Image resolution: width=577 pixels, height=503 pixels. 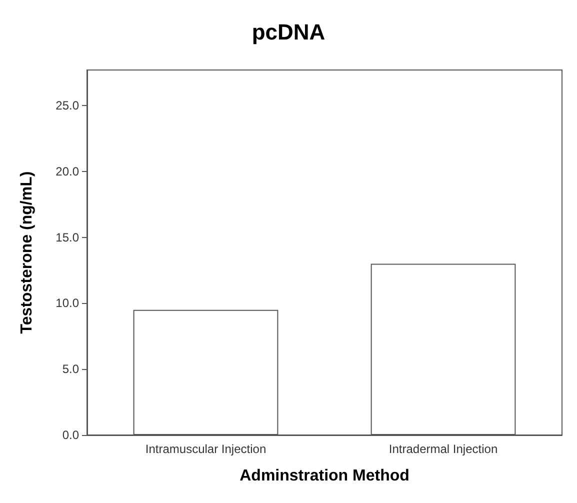 What do you see at coordinates (68, 237) in the screenshot?
I see `y-tick-label: 15.0` at bounding box center [68, 237].